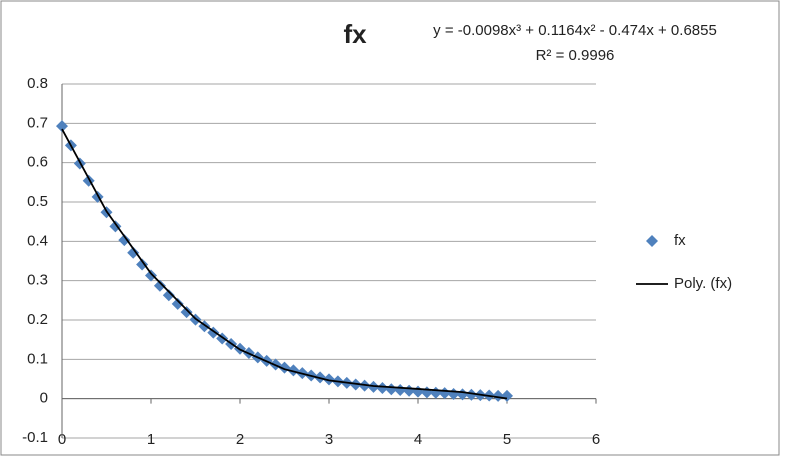 The height and width of the screenshot is (465, 786). I want to click on r-squared: R² = 0.9996, so click(575, 55).